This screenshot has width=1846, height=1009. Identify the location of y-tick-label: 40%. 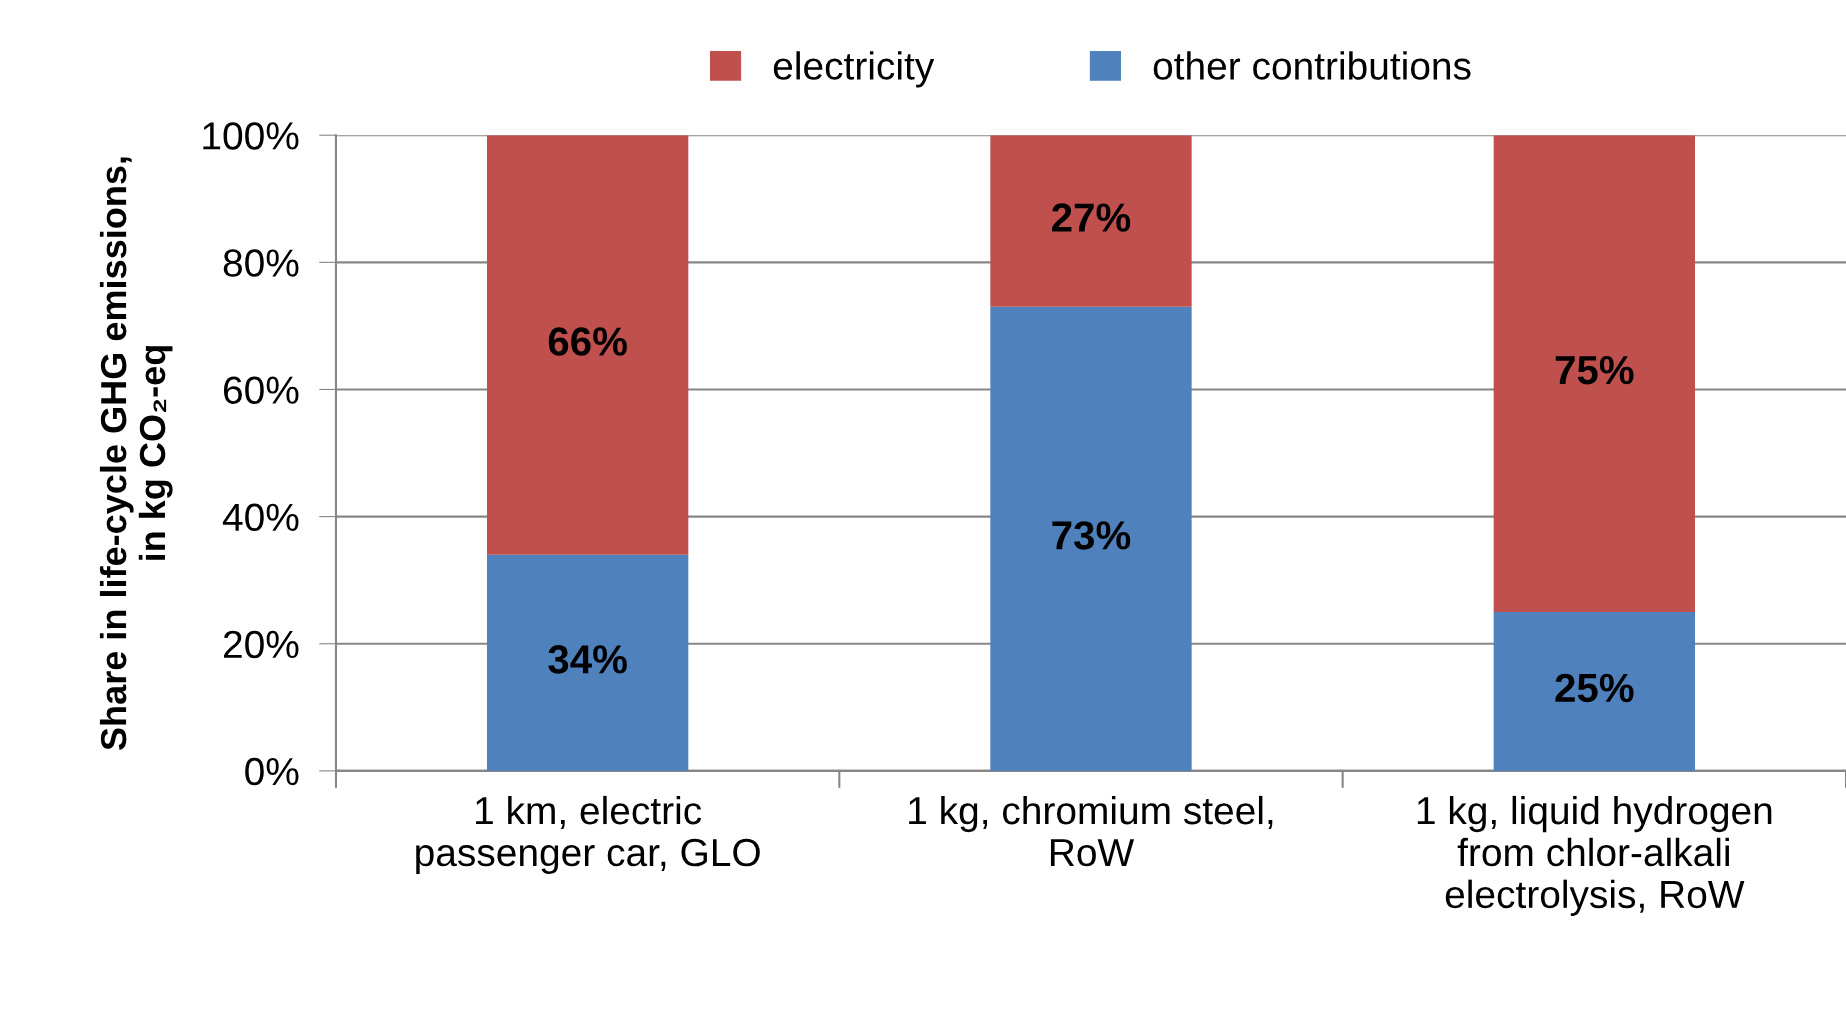
(260, 517).